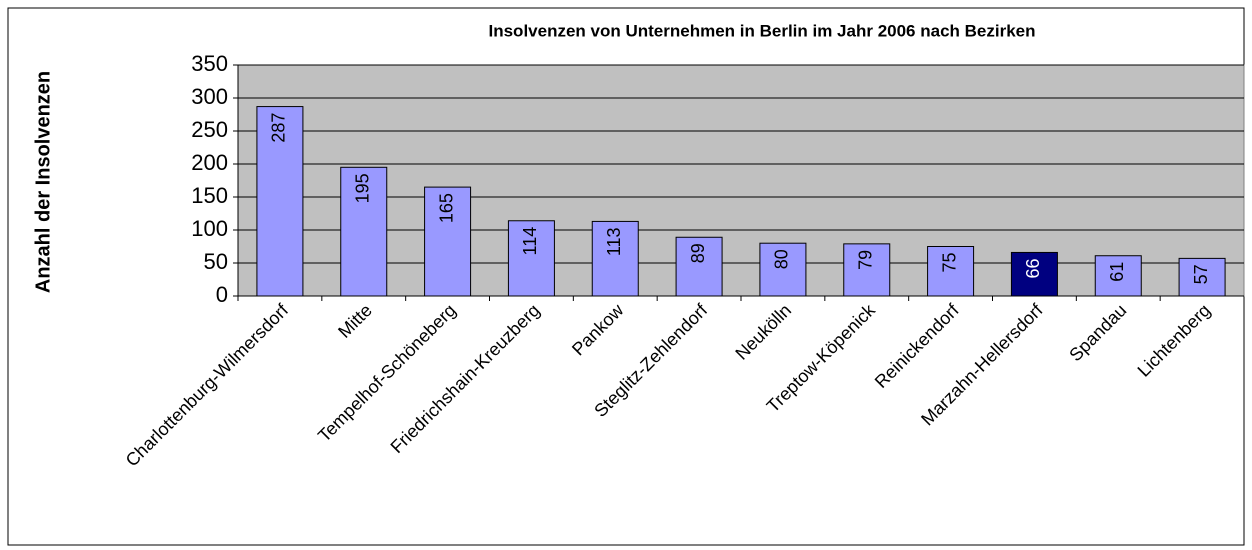 The image size is (1252, 550). Describe the element at coordinates (530, 241) in the screenshot. I see `value-label: 114` at that location.